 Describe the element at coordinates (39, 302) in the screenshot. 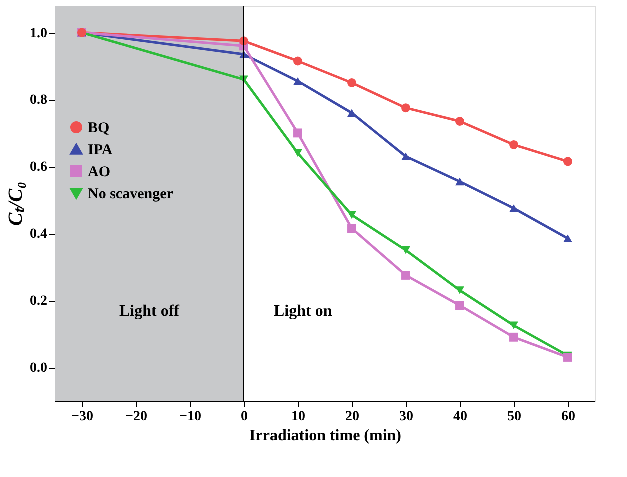

I see `y-tick-label: 0.2` at that location.